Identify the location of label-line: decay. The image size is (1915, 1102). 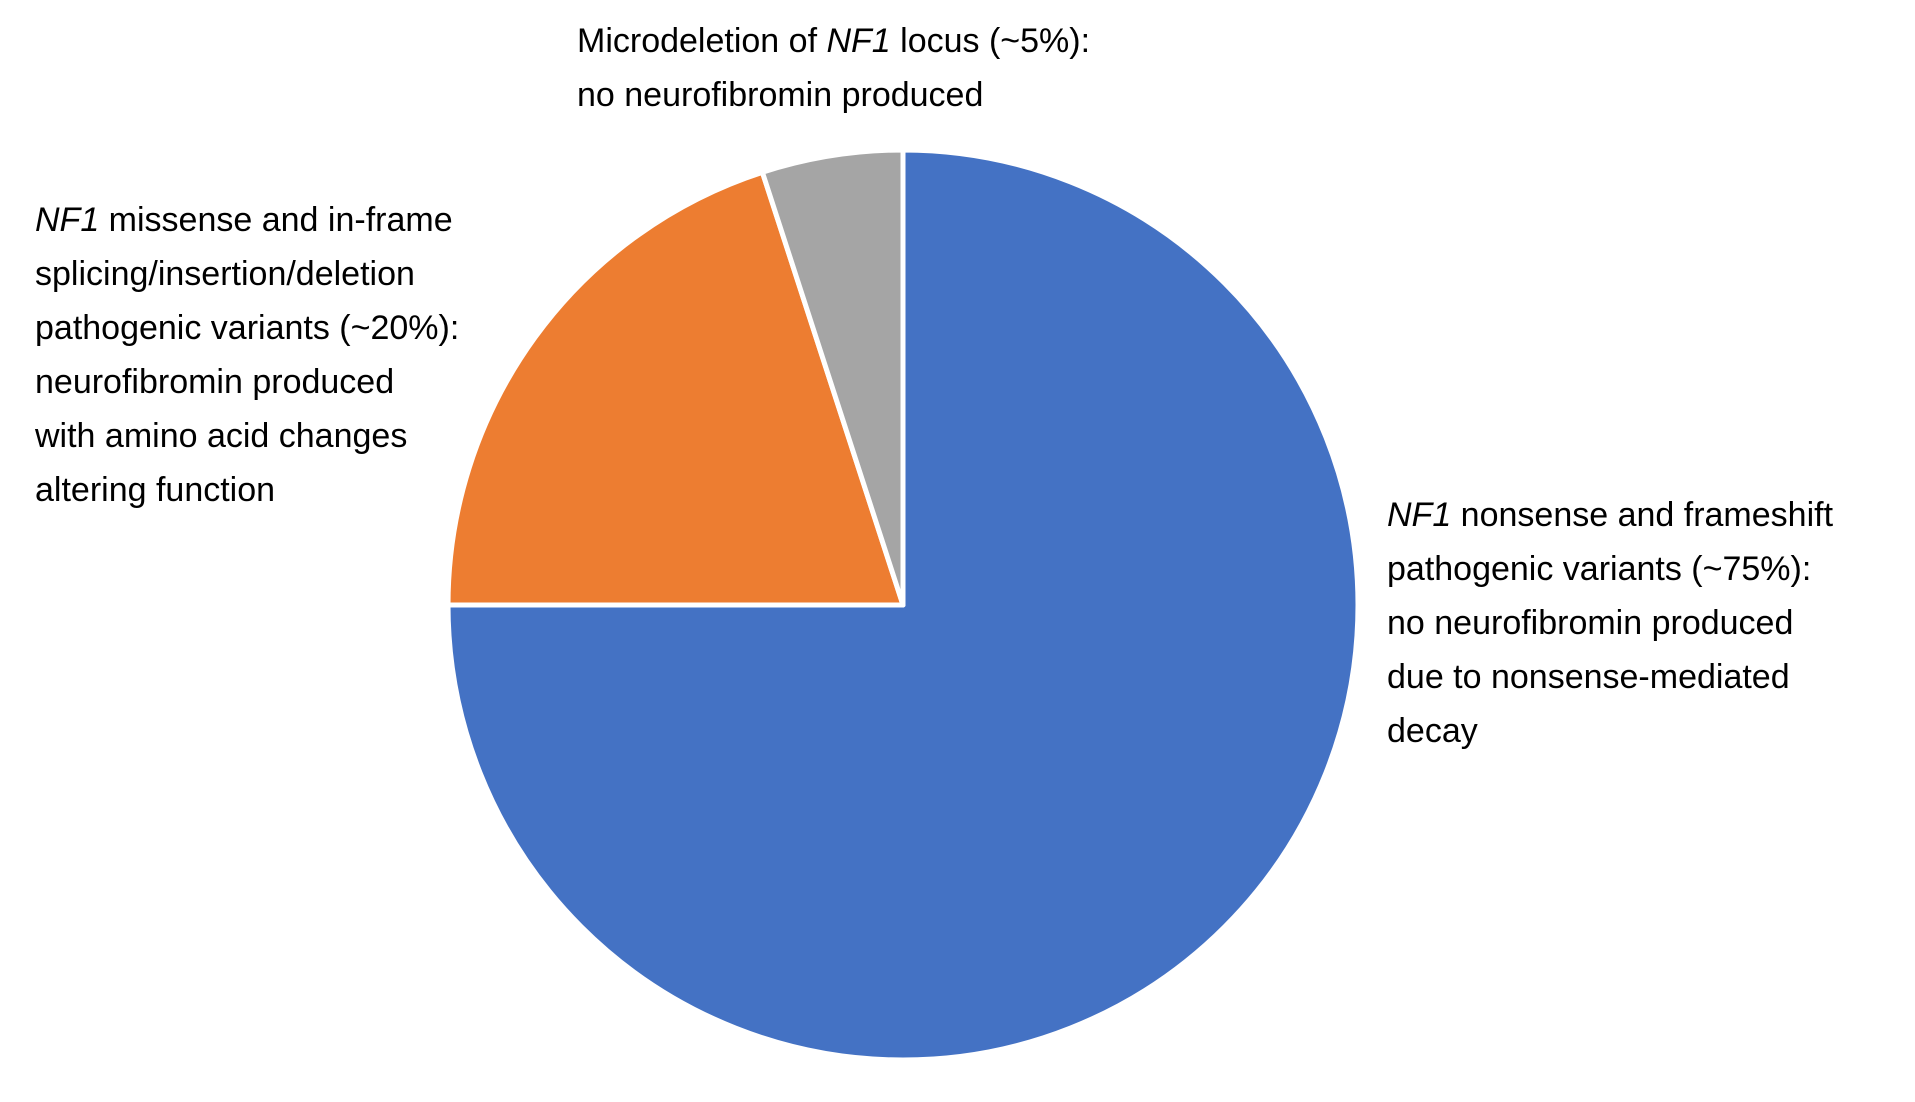
(1610, 731).